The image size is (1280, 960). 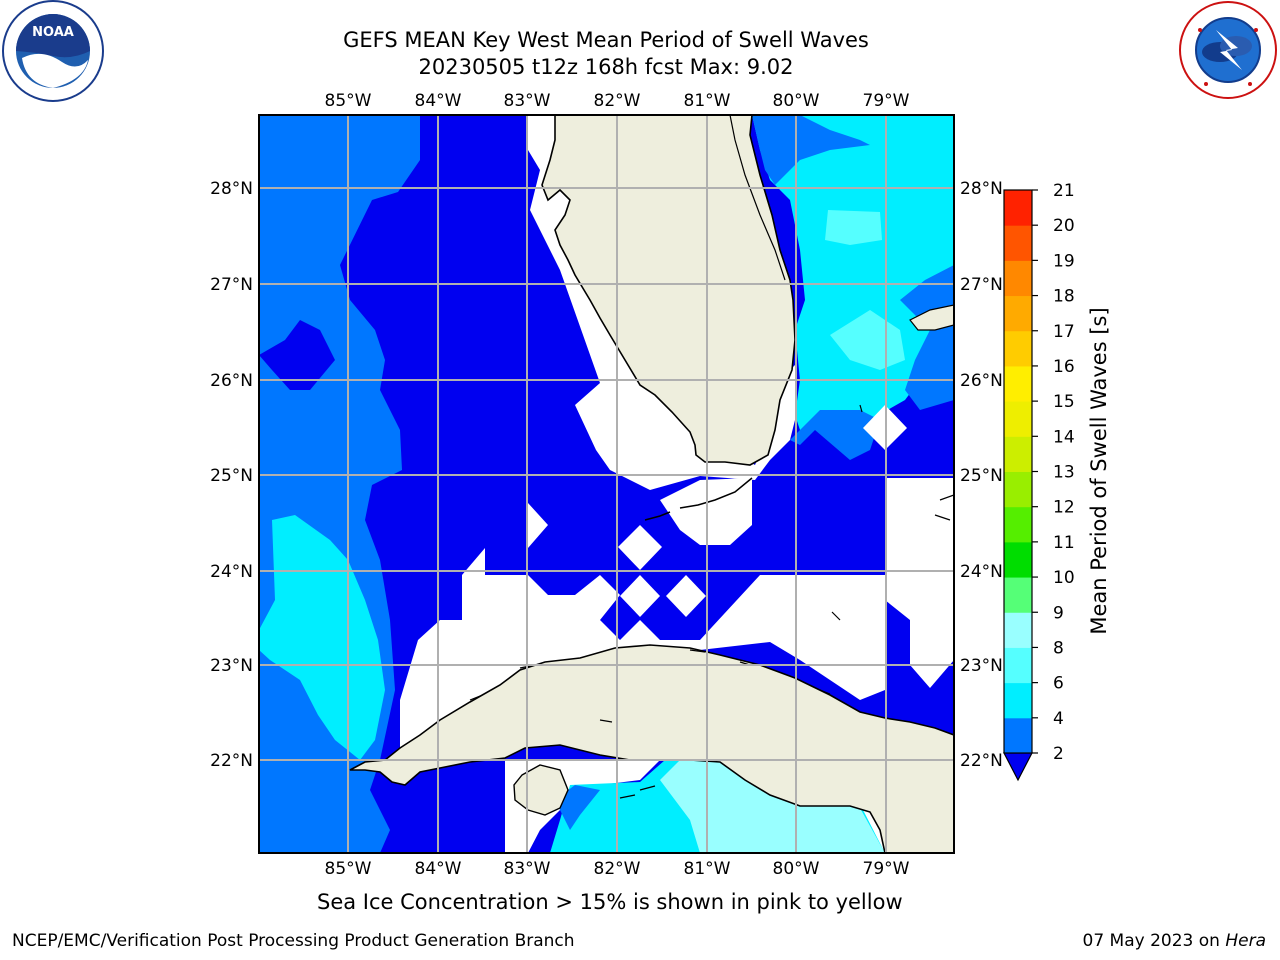 I want to click on nodata-east-cuba, so click(x=919, y=583).